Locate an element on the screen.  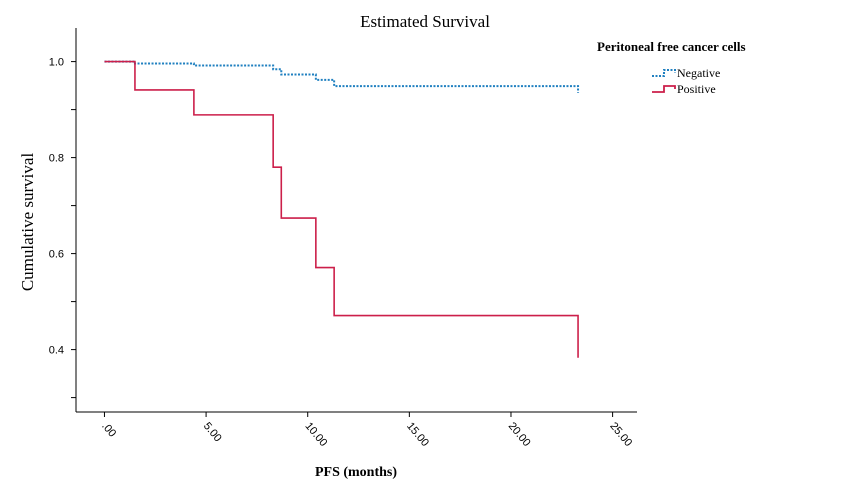
series-line-negative is located at coordinates (342, 76).